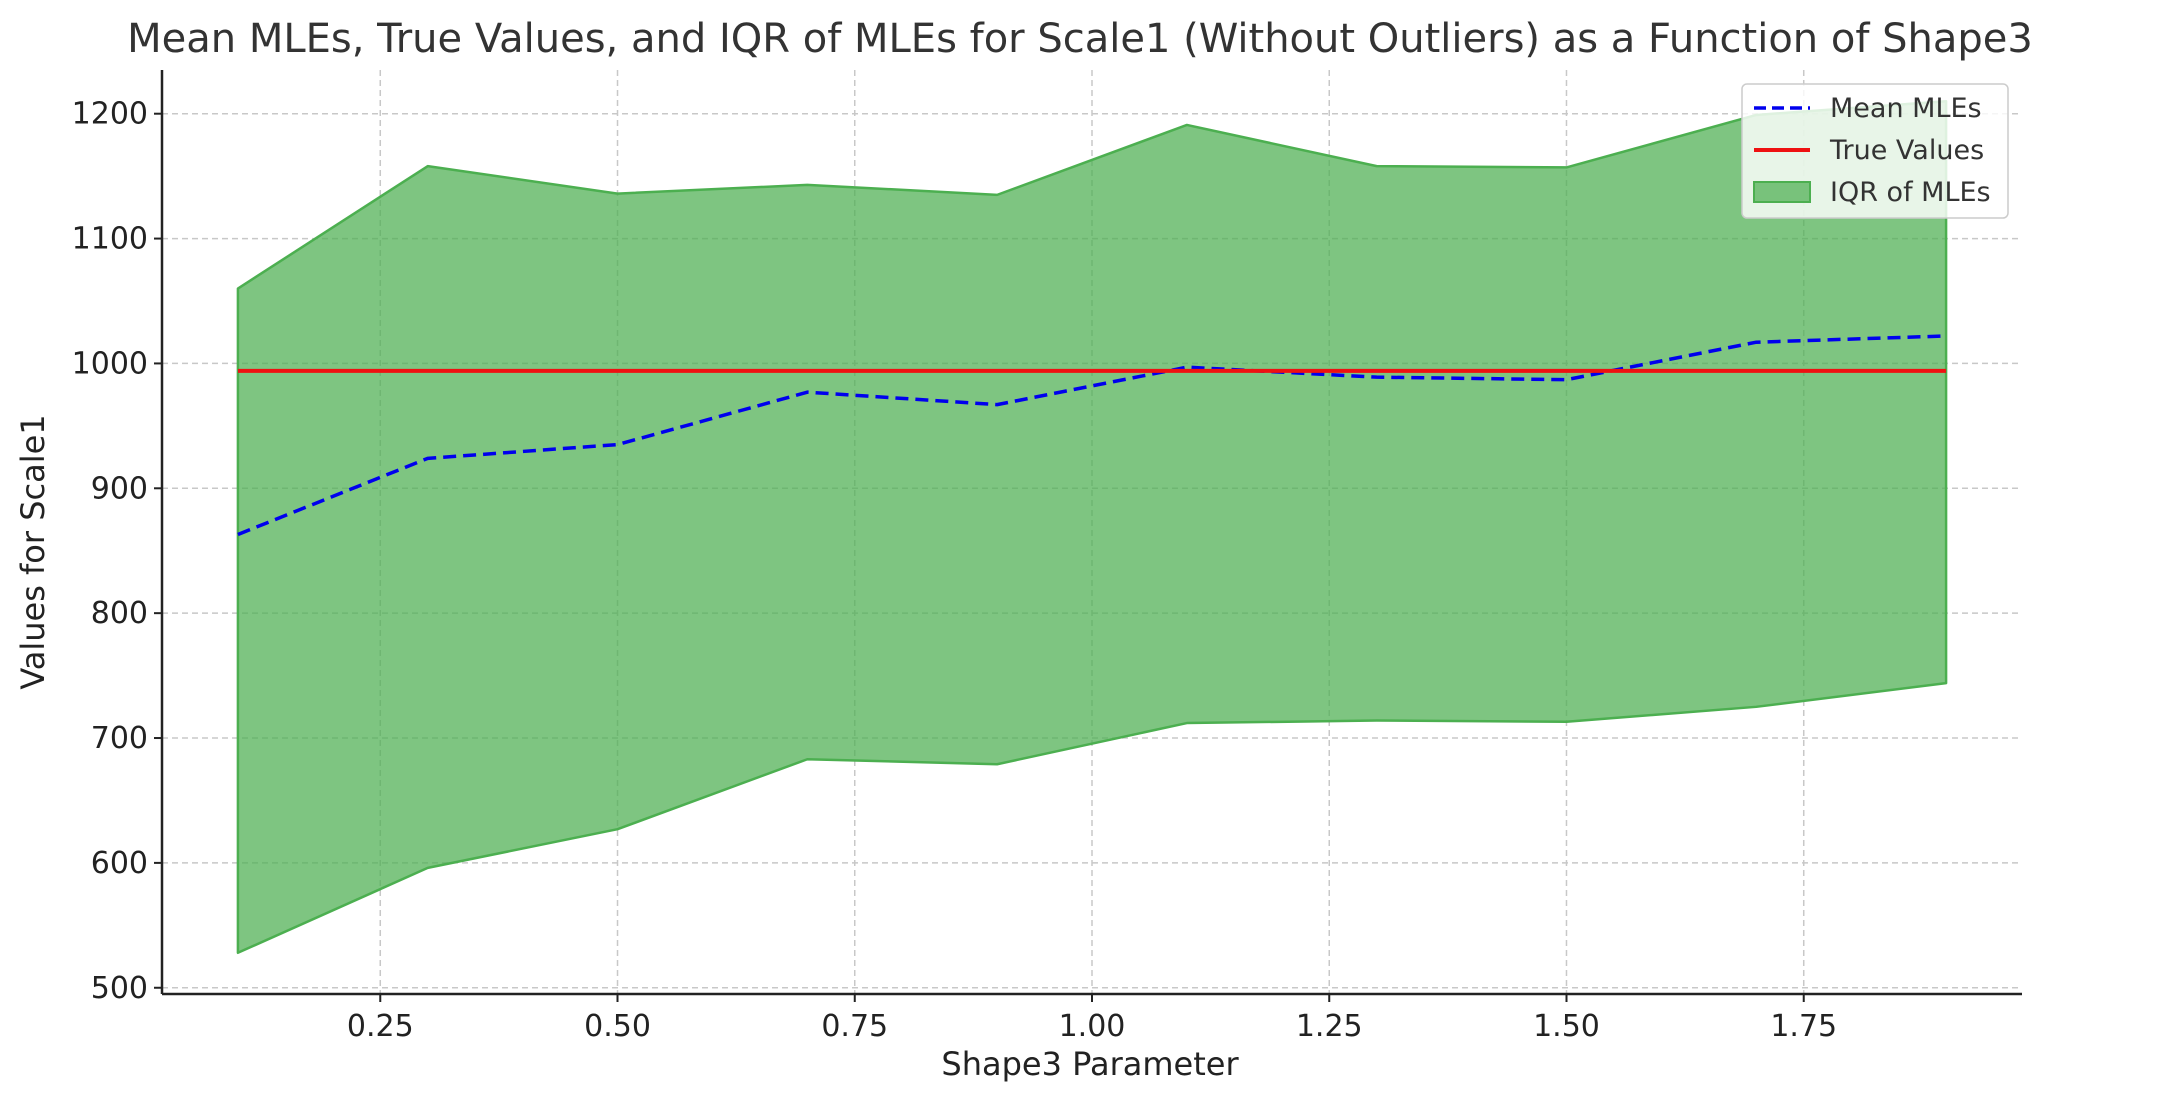 The height and width of the screenshot is (1101, 2168). Describe the element at coordinates (110, 239) in the screenshot. I see `y-tick-label: 1100` at that location.